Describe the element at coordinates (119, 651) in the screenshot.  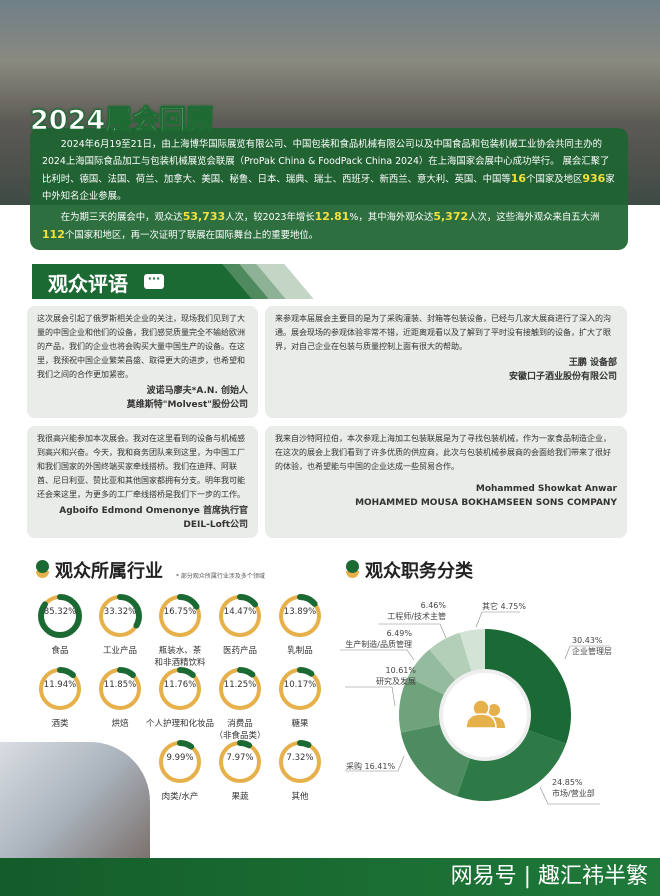
I see `industry-label: 工业产品` at that location.